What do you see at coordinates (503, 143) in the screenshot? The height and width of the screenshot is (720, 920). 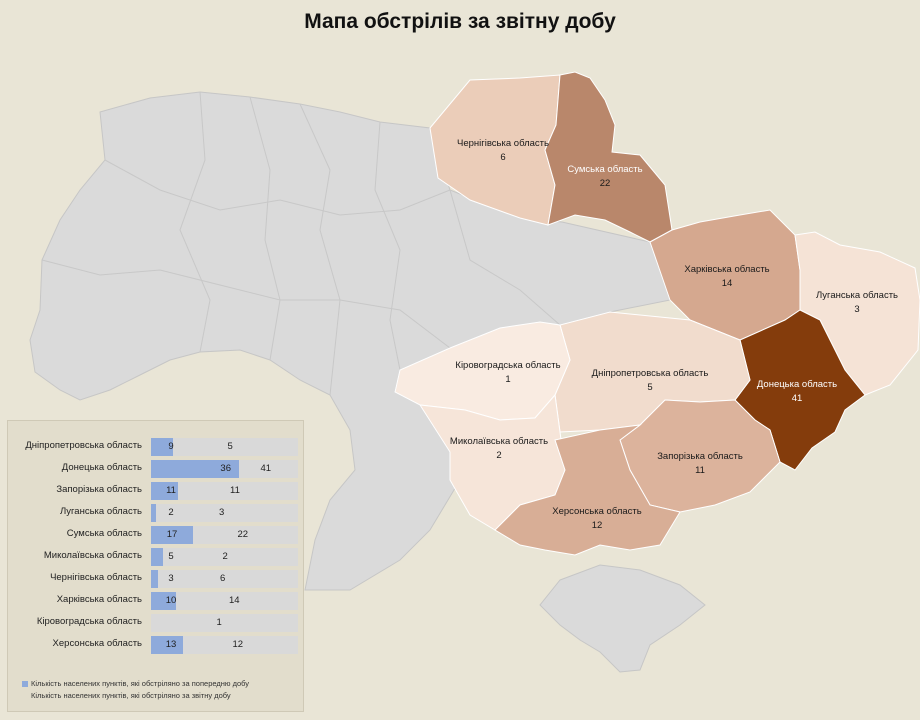 I see `label-chernihiv: Чернігівська область` at bounding box center [503, 143].